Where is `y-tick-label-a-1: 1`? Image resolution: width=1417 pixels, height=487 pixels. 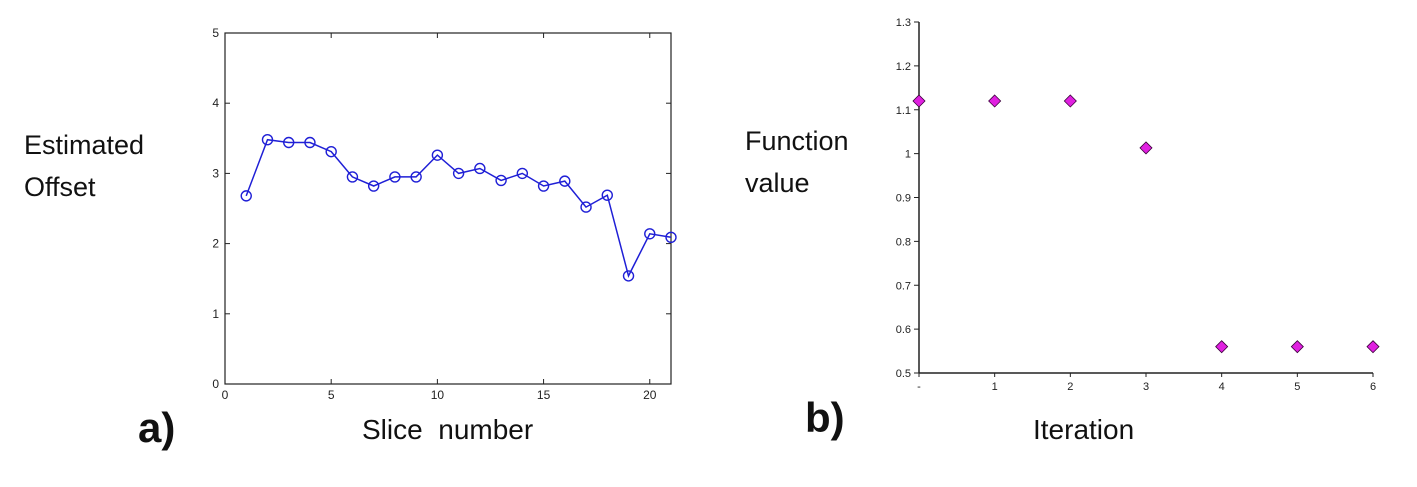
y-tick-label-a-1: 1 is located at coordinates (215, 314).